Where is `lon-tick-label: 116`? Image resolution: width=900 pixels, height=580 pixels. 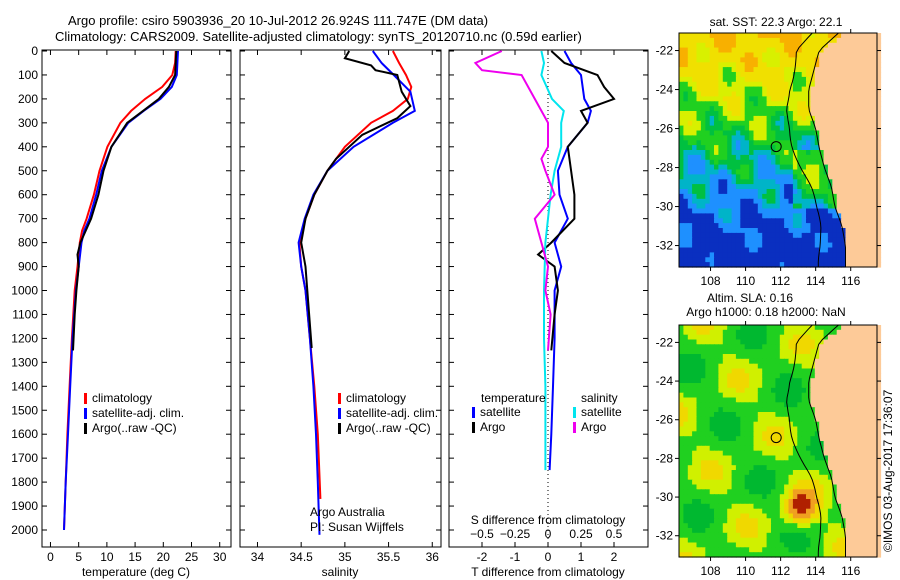
lon-tick-label: 116 is located at coordinates (850, 571).